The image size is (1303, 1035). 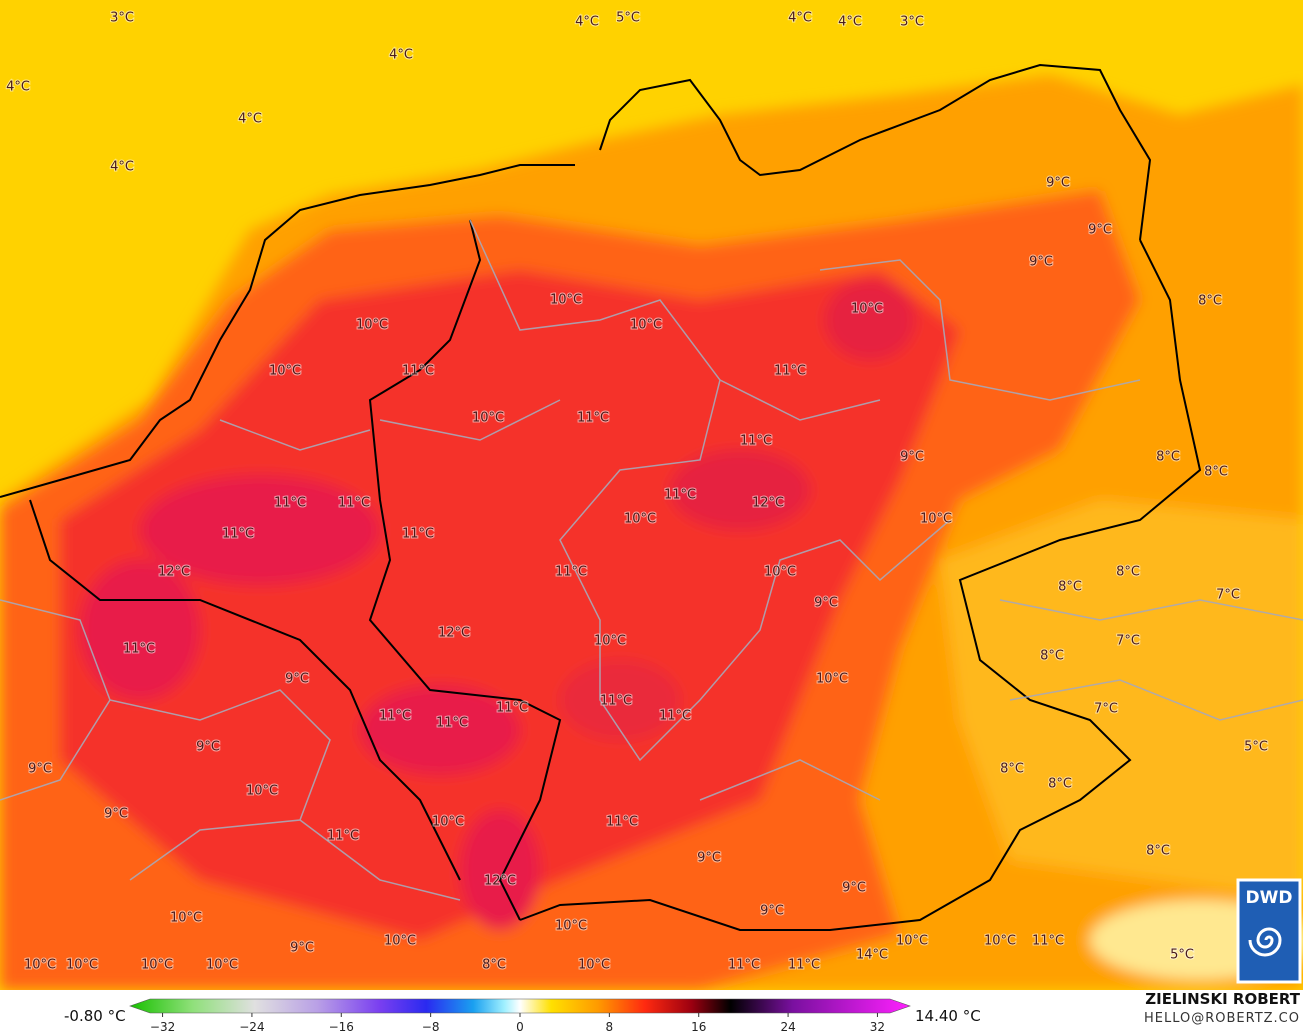 I want to click on colorbar-gradient, so click(x=520, y=1006).